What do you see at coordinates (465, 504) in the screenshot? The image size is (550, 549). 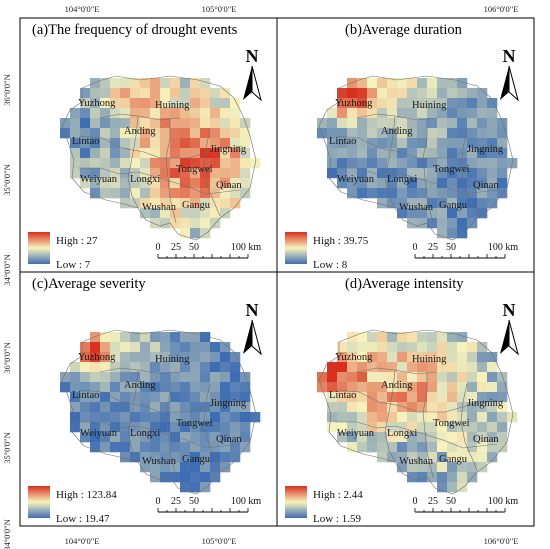 I see `scale-bar: 0 25 50 100 km` at bounding box center [465, 504].